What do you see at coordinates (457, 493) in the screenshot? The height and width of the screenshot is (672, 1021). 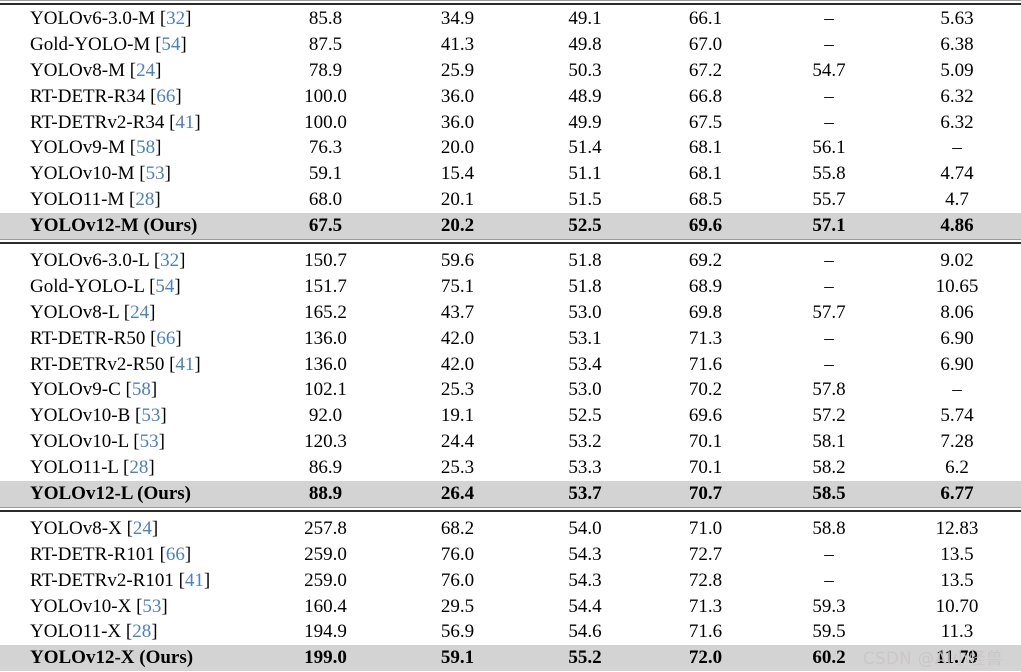 I see `value-cell: 26.4` at bounding box center [457, 493].